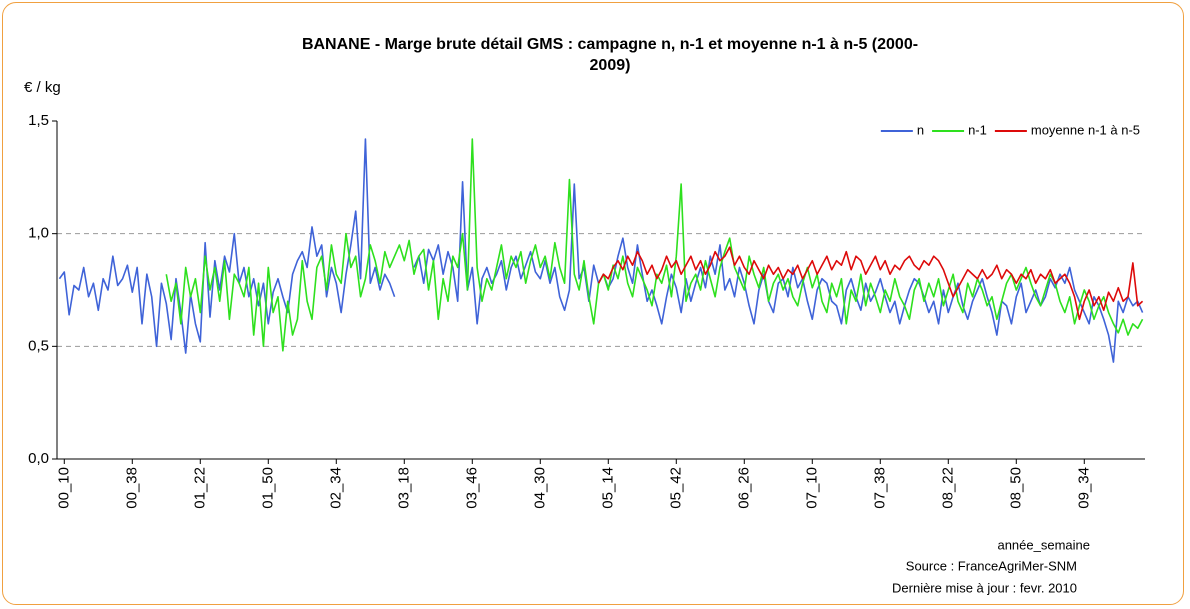  I want to click on x-tick-label: 08_50, so click(1015, 488).